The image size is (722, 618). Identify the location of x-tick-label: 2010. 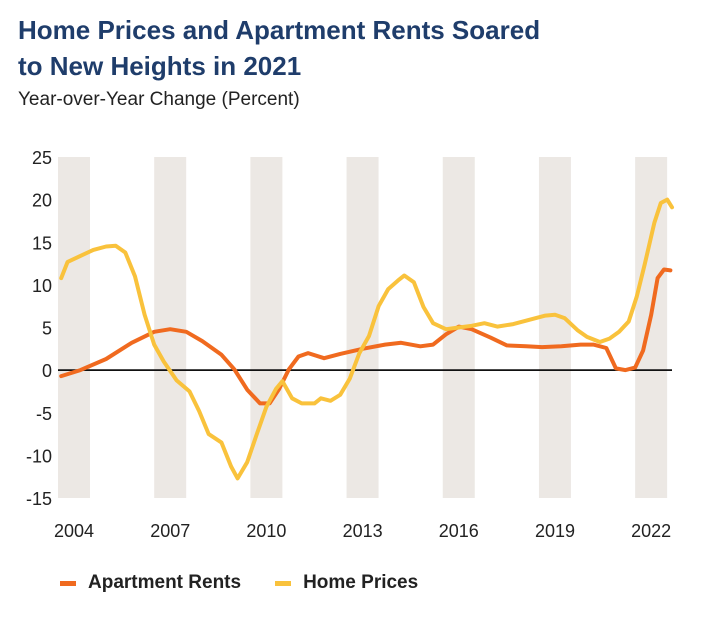
(266, 531).